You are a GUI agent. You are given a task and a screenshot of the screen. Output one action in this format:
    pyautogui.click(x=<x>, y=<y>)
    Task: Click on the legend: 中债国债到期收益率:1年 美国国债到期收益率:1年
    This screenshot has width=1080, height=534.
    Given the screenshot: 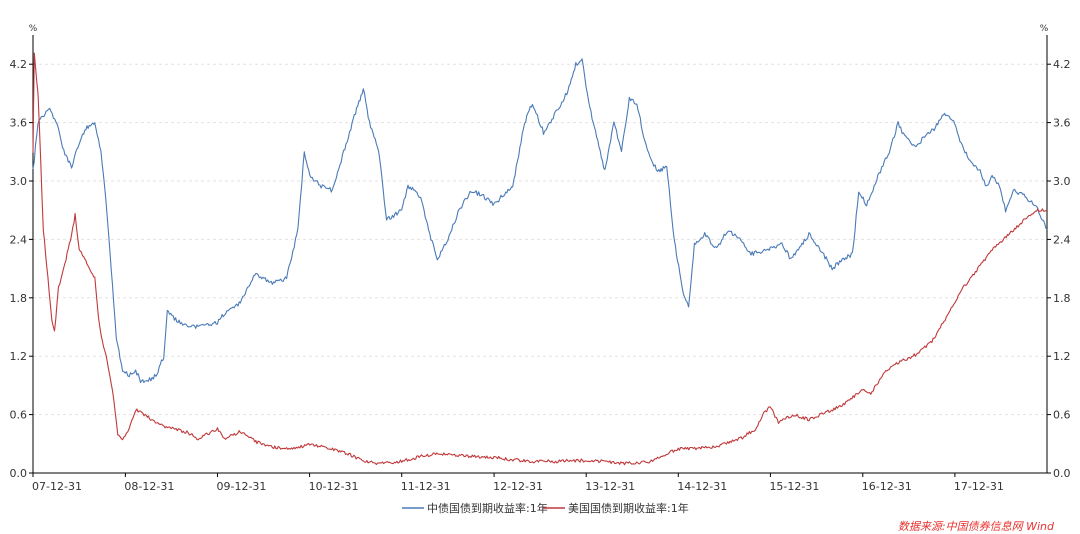 What is the action you would take?
    pyautogui.click(x=545, y=508)
    